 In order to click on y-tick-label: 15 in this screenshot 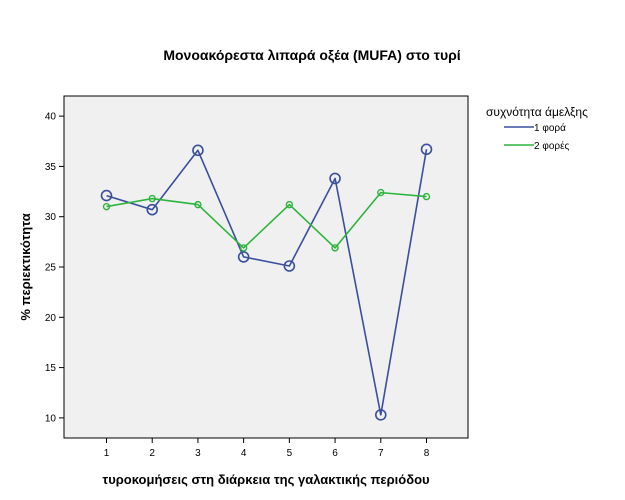, I will do `click(51, 368)`.